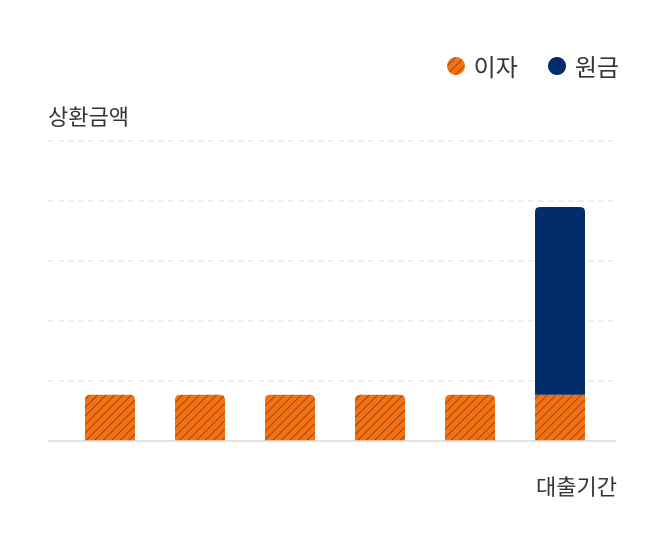 The image size is (669, 537). What do you see at coordinates (495, 68) in the screenshot?
I see `legend-label-interest: 이자` at bounding box center [495, 68].